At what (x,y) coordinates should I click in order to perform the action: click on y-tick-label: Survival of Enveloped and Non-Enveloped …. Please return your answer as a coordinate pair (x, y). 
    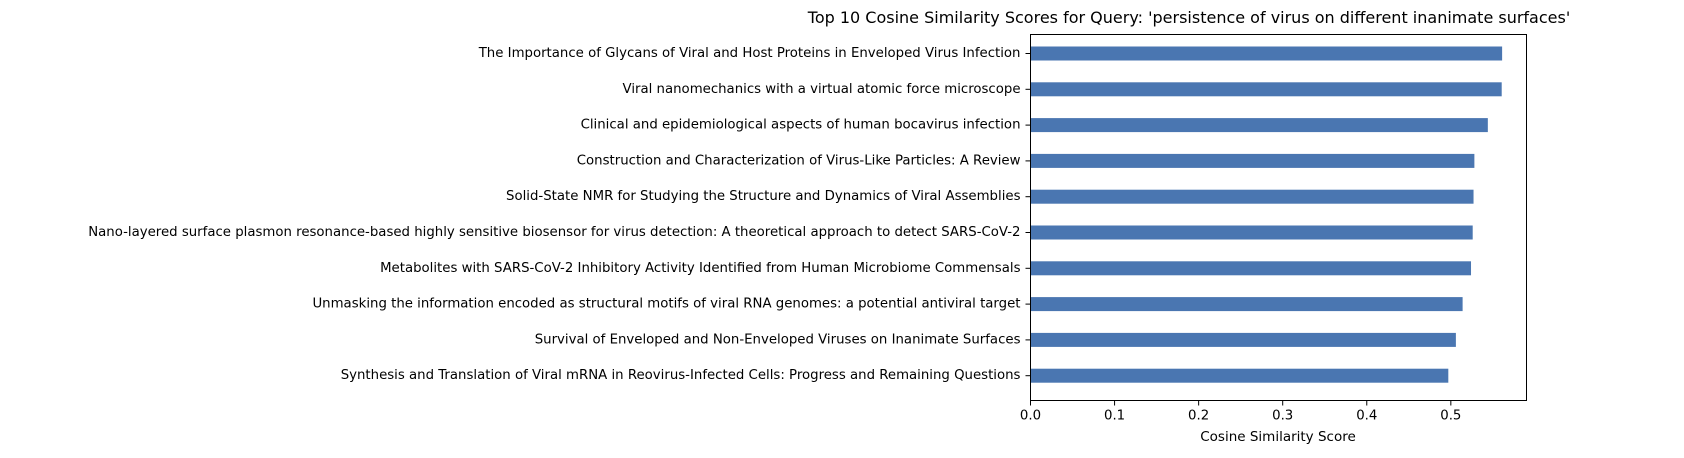
    Looking at the image, I should click on (778, 339).